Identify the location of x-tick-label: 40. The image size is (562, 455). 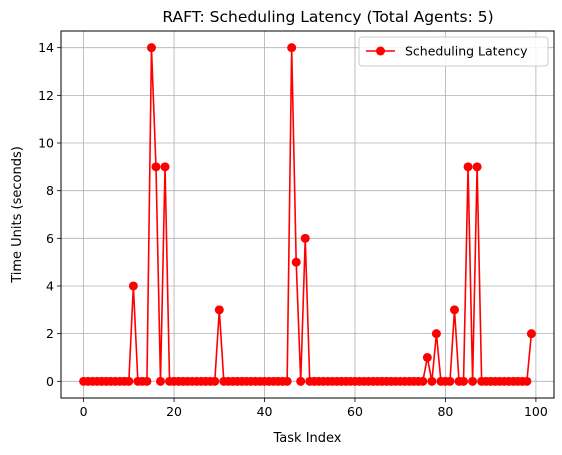
(265, 411).